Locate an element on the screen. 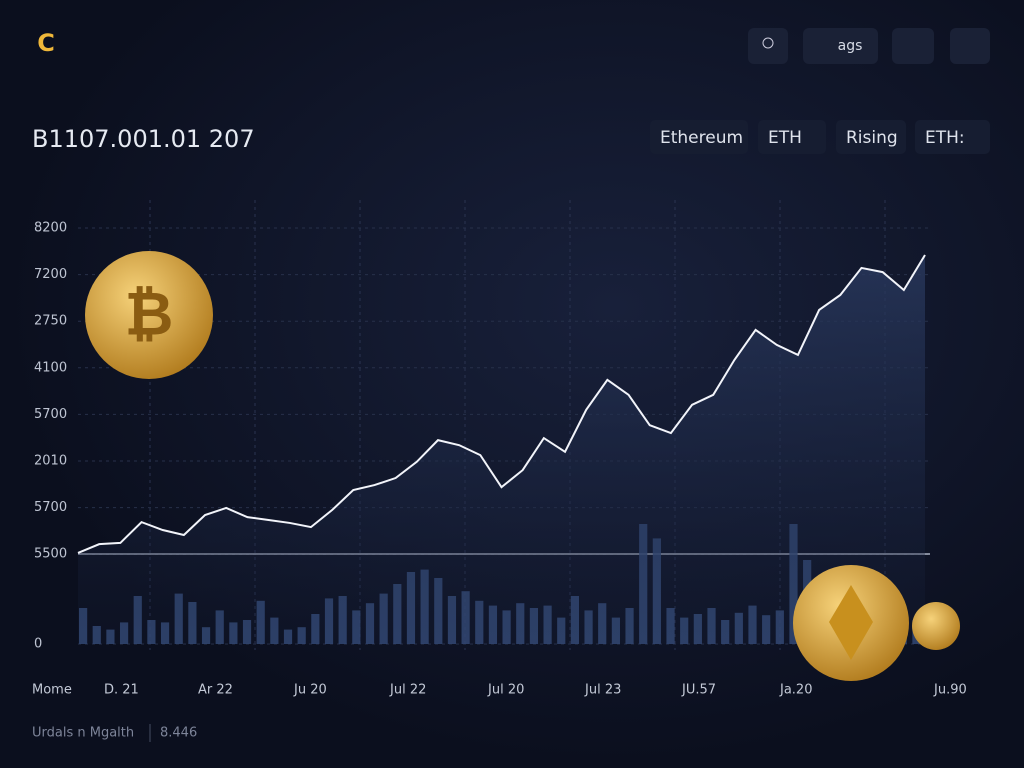 This screenshot has height=768, width=1024. y-tick-label: 2010 is located at coordinates (50, 461).